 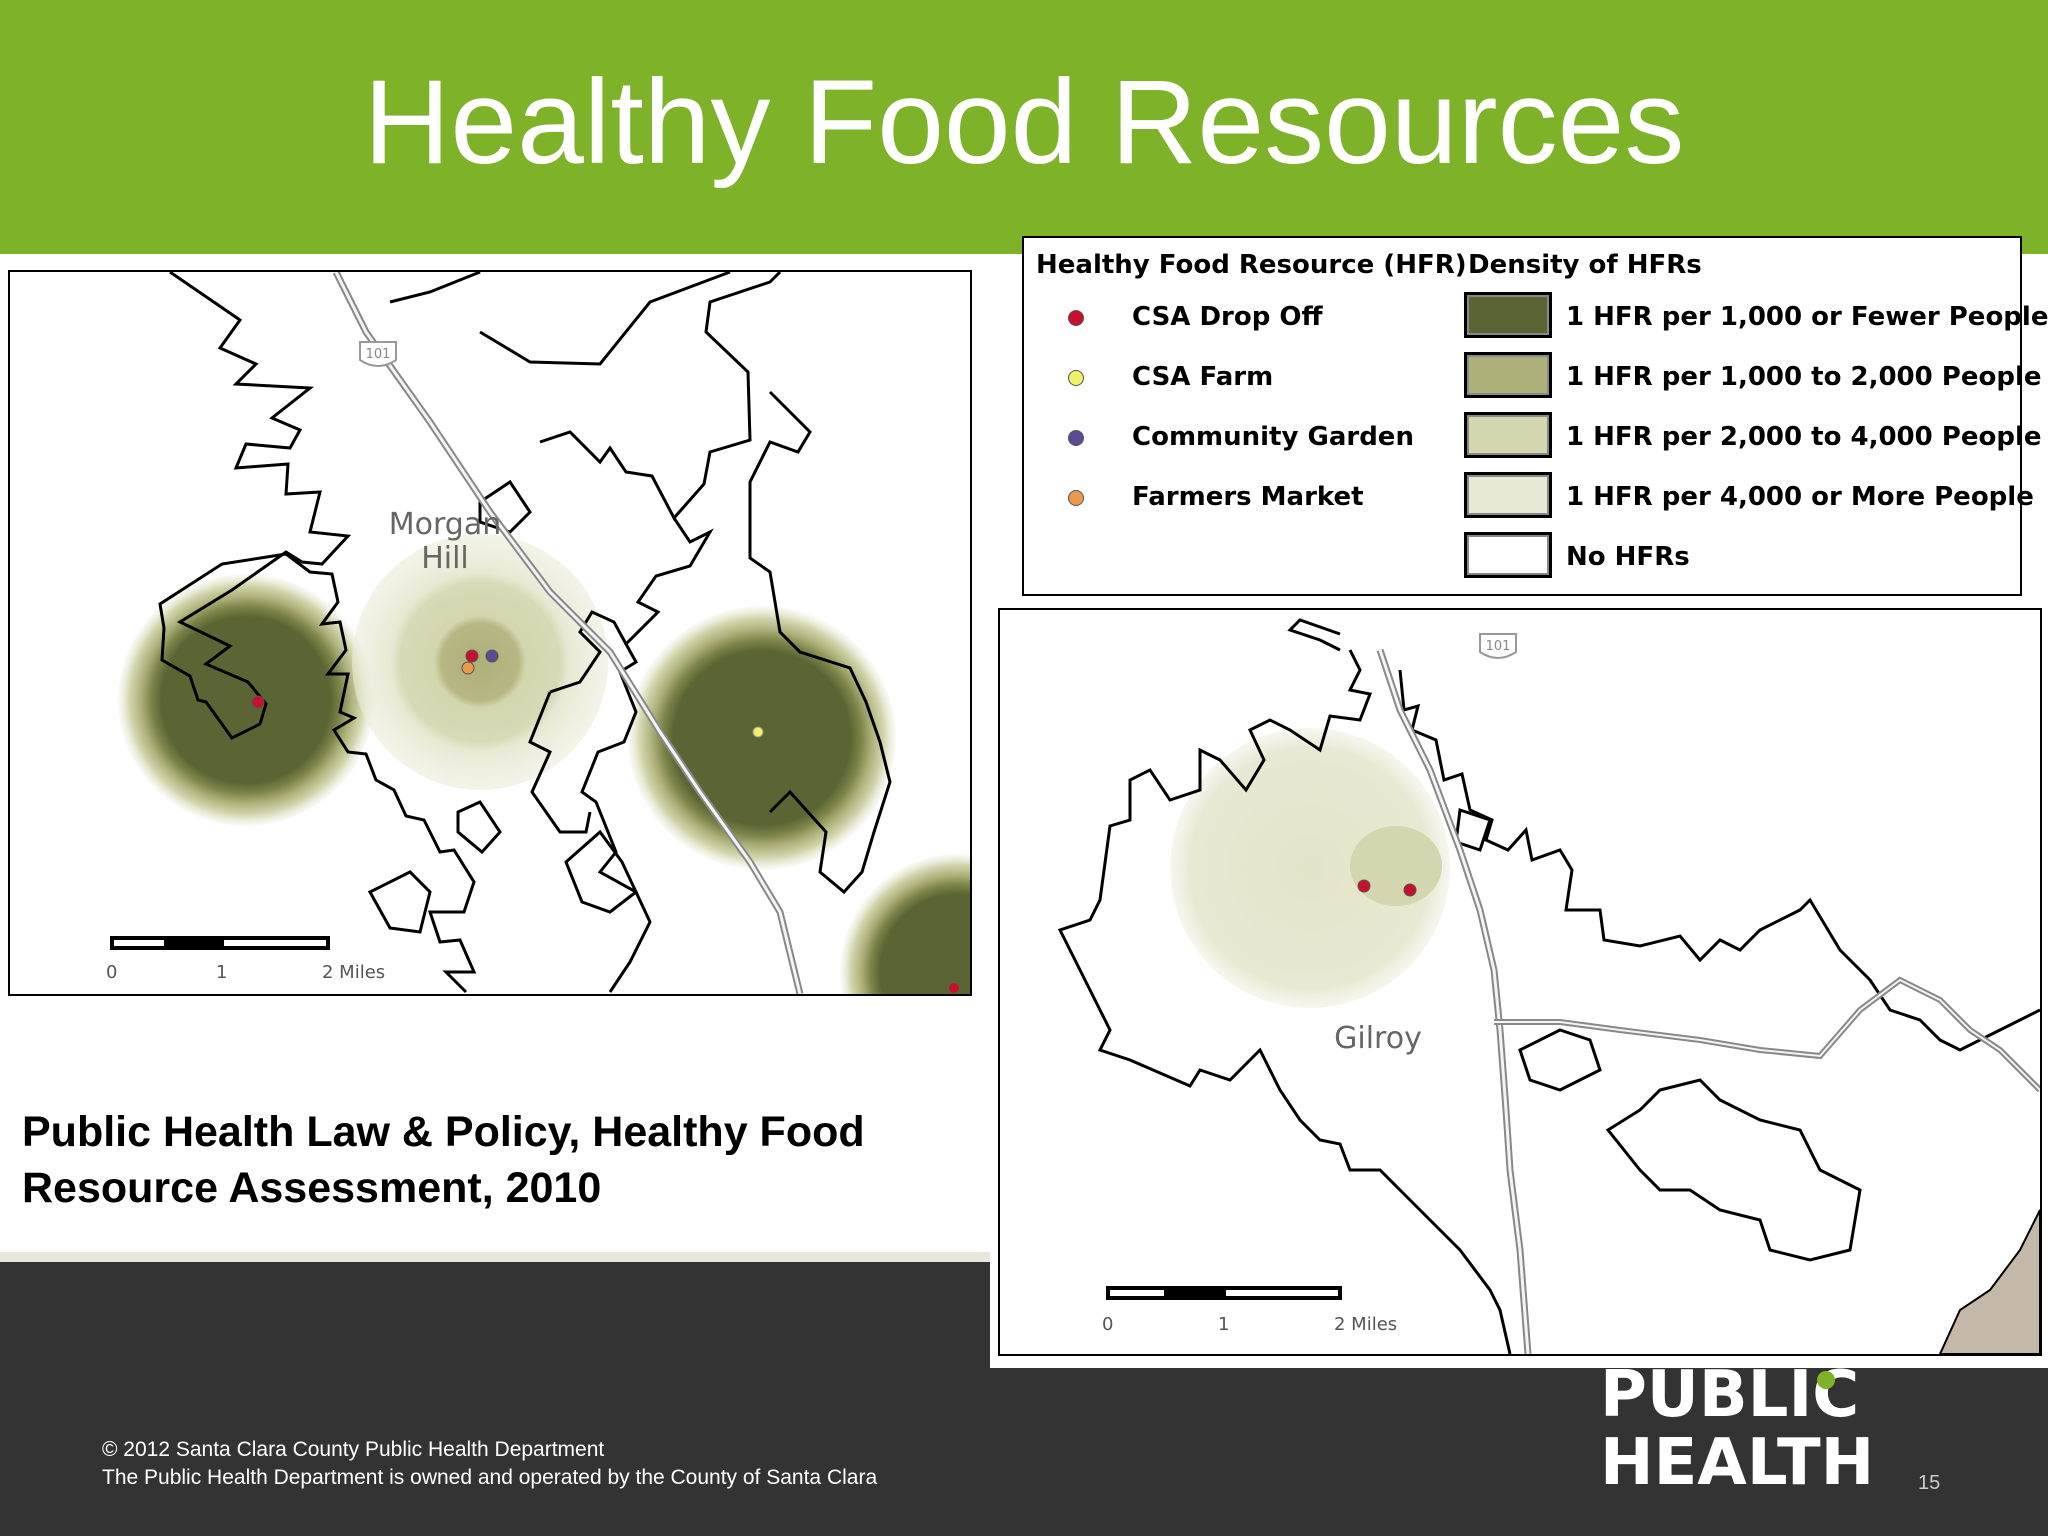 I want to click on svg-text: PUBLIC, so click(x=1729, y=1396).